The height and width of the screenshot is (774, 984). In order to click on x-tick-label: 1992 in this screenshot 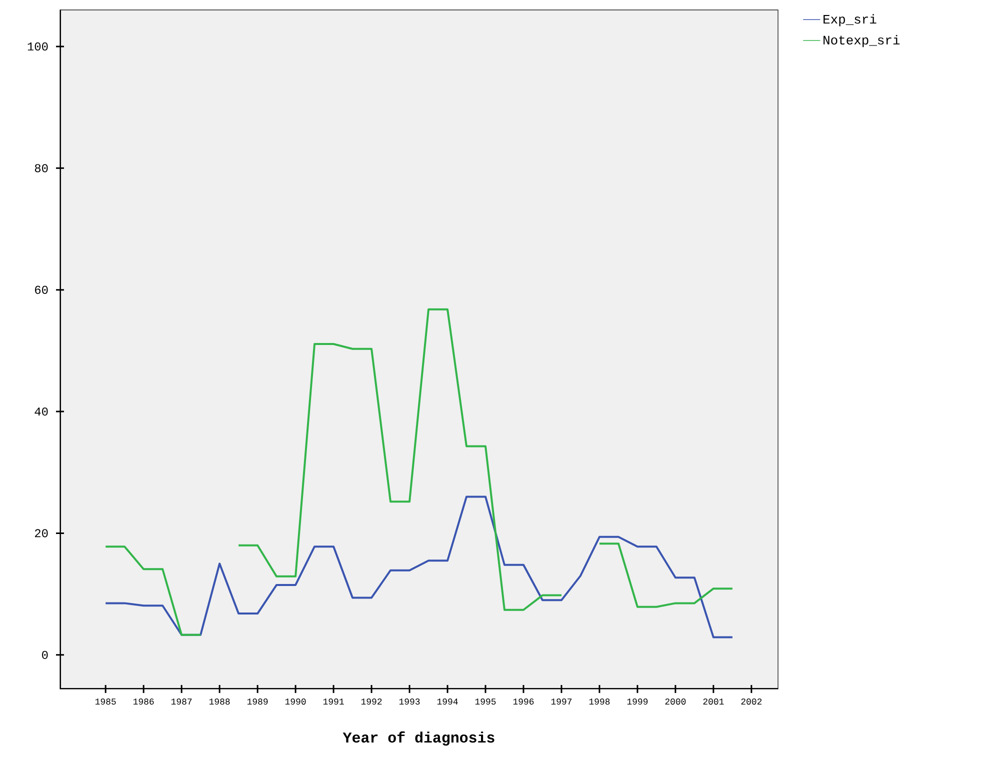, I will do `click(371, 701)`.